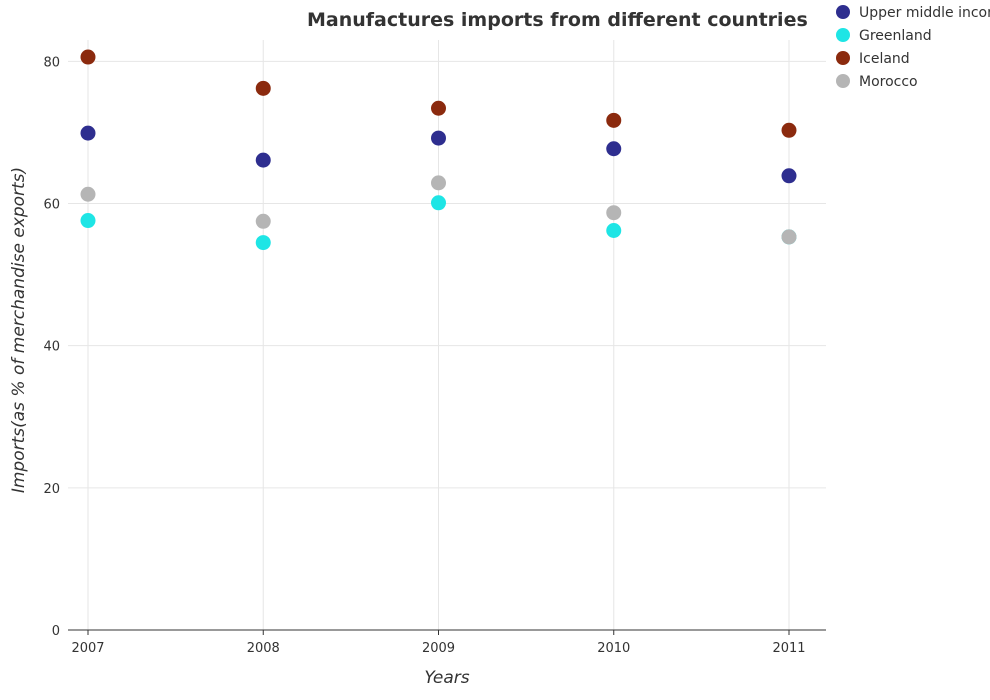 The height and width of the screenshot is (700, 990). Describe the element at coordinates (51, 489) in the screenshot. I see `y-tick-label: 20` at that location.